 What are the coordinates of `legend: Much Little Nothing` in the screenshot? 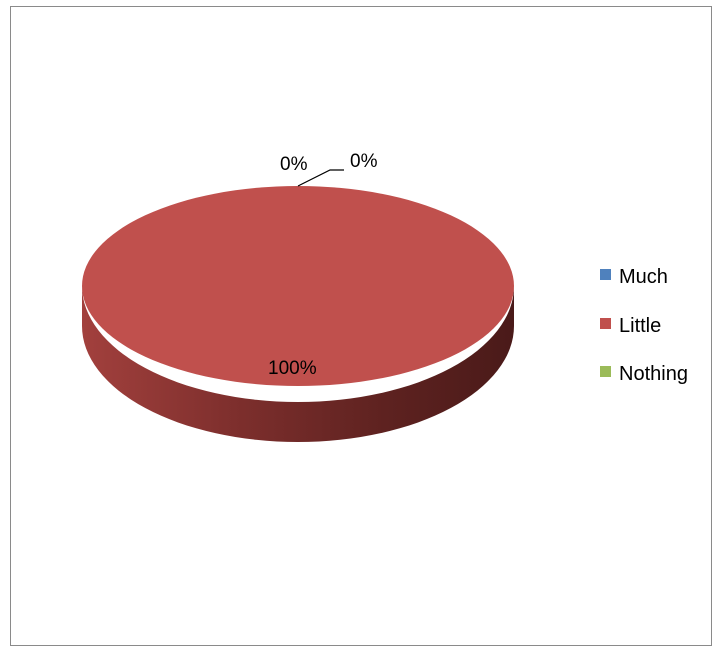 It's located at (644, 325).